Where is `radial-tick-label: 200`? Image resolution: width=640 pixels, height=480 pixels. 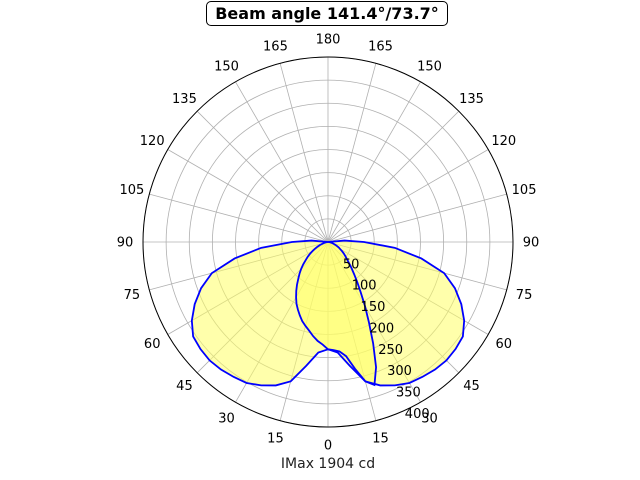 radial-tick-label: 200 is located at coordinates (381, 328).